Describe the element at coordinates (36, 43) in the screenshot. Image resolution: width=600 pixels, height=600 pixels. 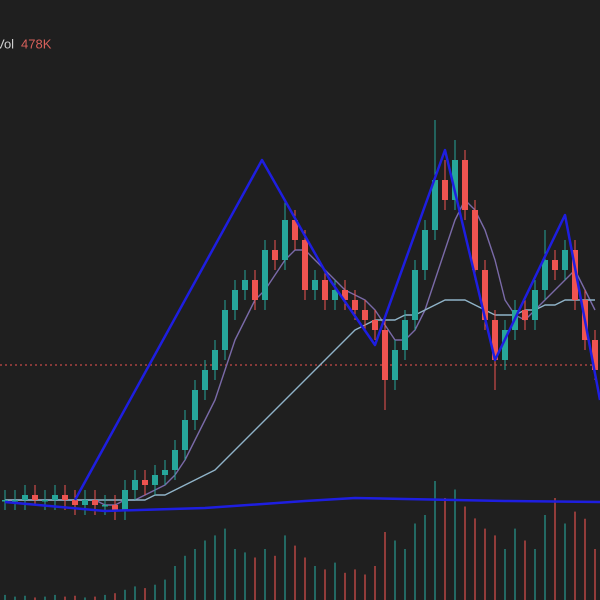
I see `volume-readout: 478K` at that location.